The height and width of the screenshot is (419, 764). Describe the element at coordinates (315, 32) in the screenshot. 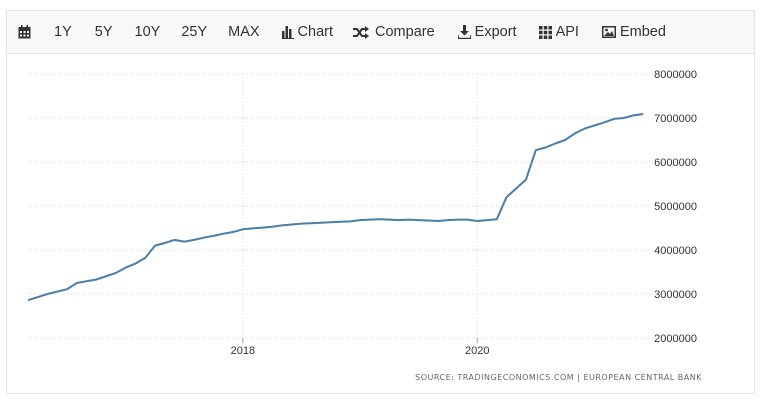

I see `chart-type-label: Chart` at that location.